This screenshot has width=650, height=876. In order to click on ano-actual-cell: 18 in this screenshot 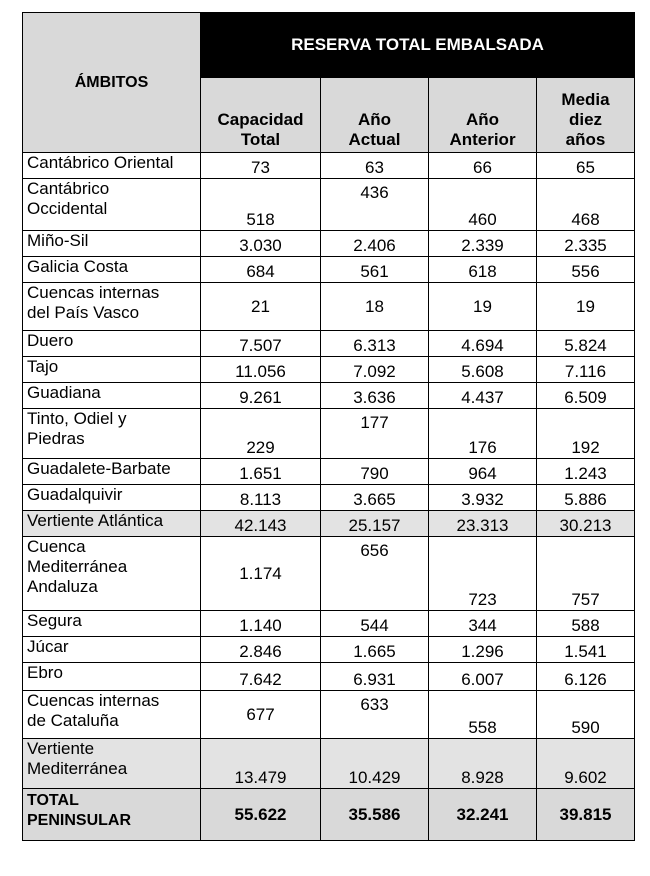, I will do `click(374, 306)`.